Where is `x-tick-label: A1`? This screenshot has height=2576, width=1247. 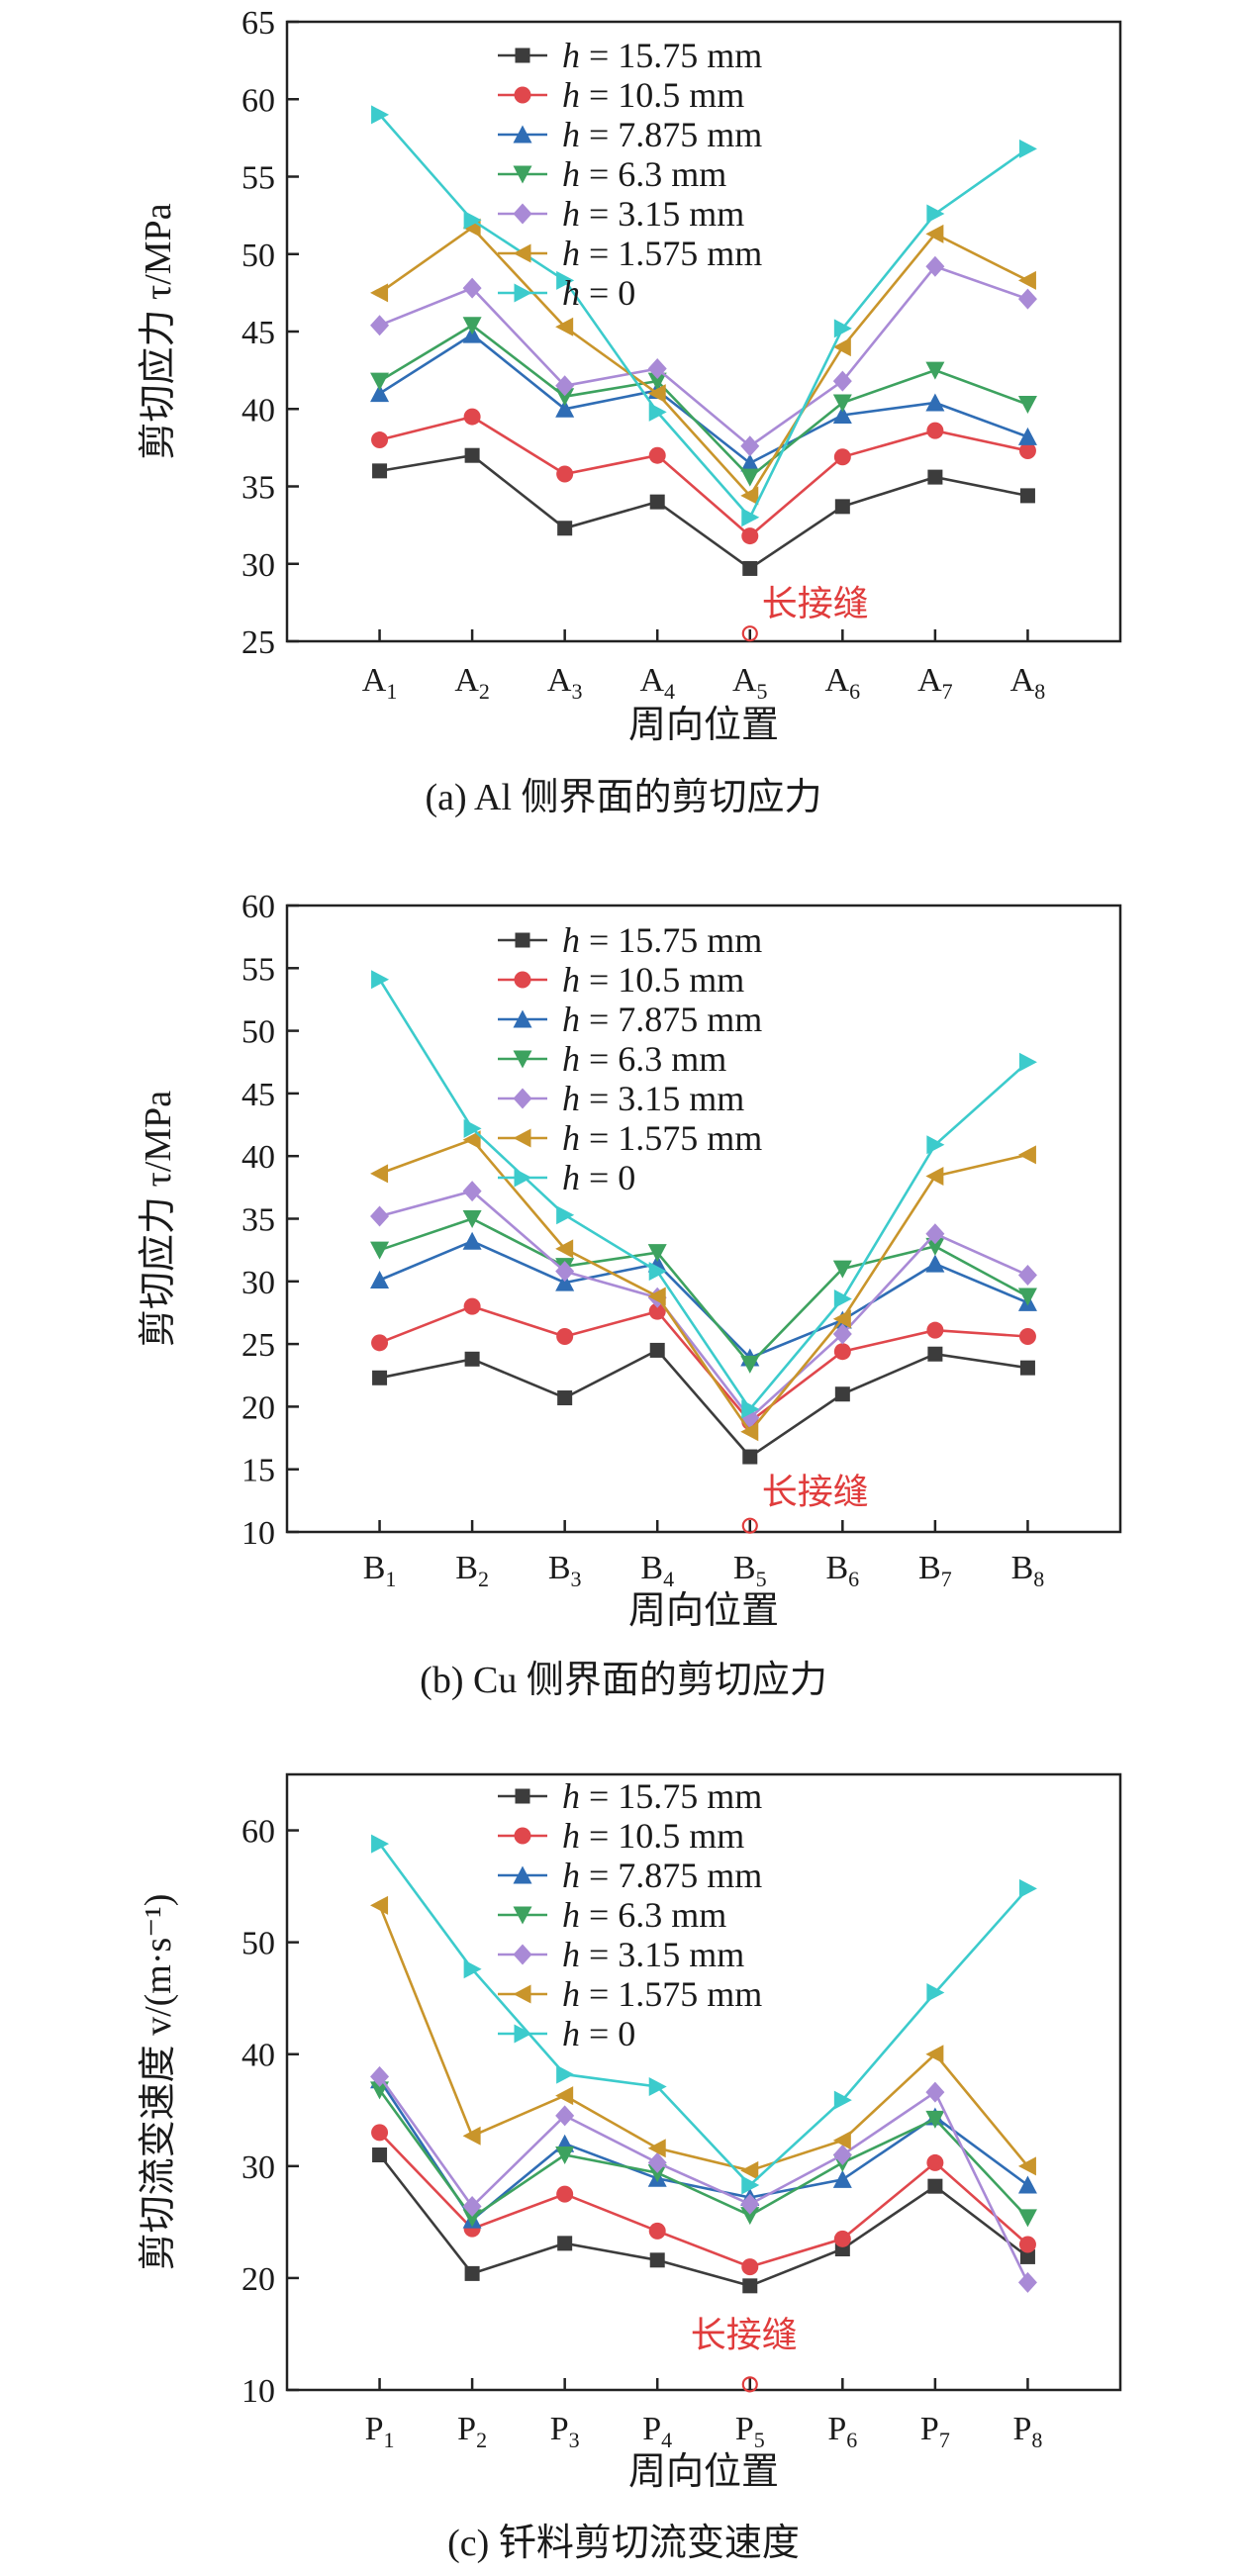
x-tick-label: A1 is located at coordinates (380, 683).